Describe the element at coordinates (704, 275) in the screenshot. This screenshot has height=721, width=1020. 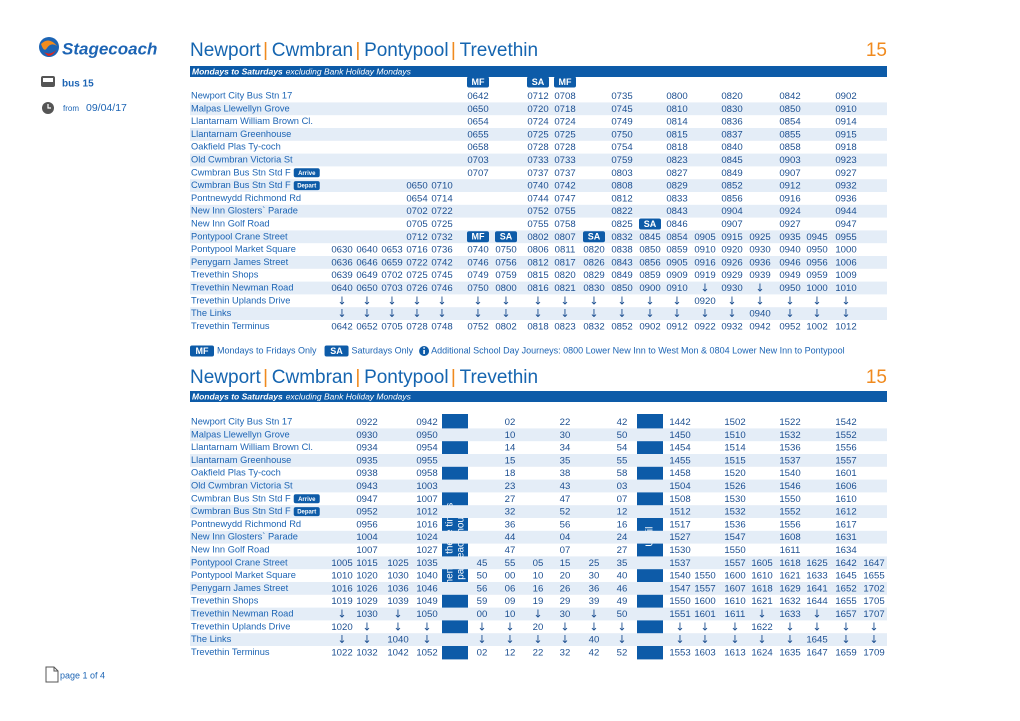
I see `departure-time: 0919` at that location.